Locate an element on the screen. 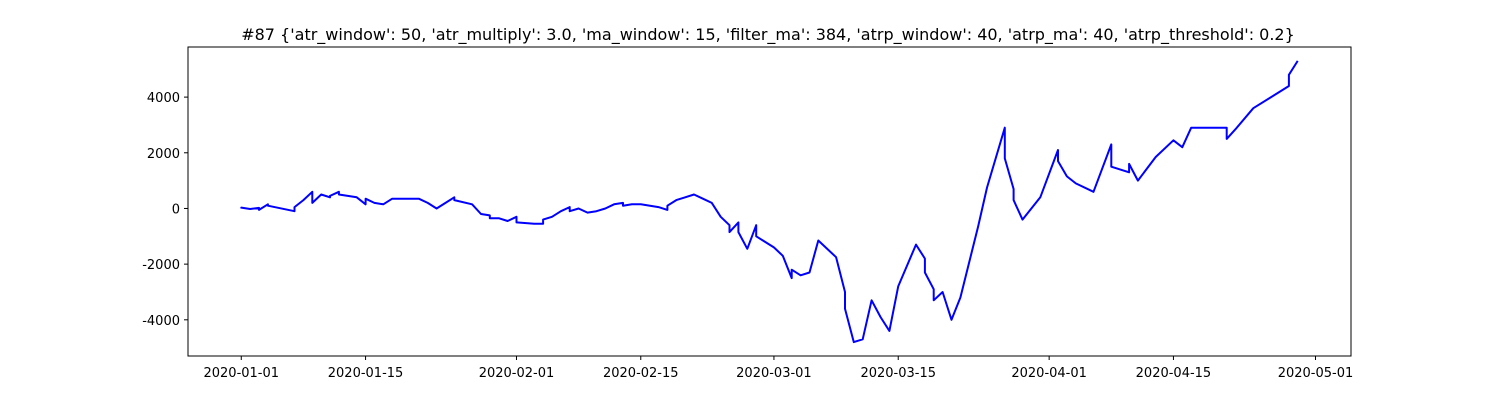 The width and height of the screenshot is (1500, 400). x-tick-label: 2020-04-01 is located at coordinates (1049, 373).